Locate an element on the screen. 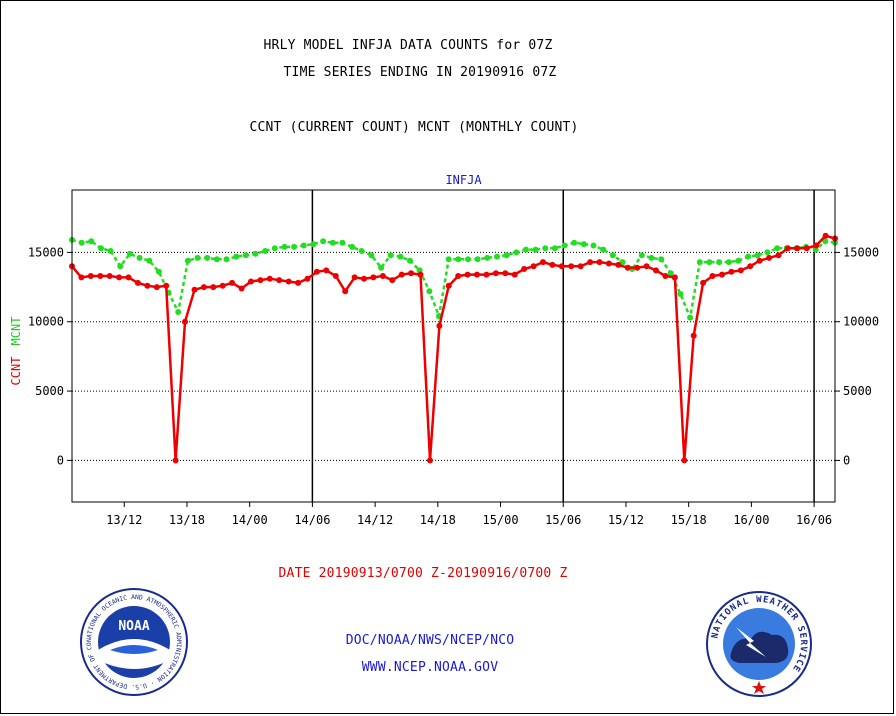 This screenshot has height=716, width=896. noaa-logo-text: NOAA is located at coordinates (133, 626).